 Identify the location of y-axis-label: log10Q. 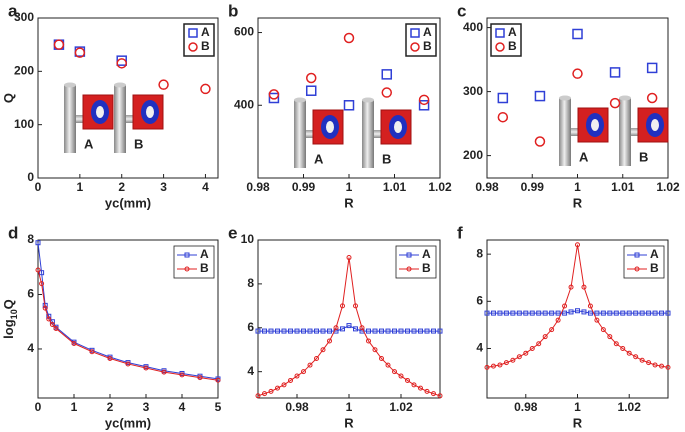
(10, 319).